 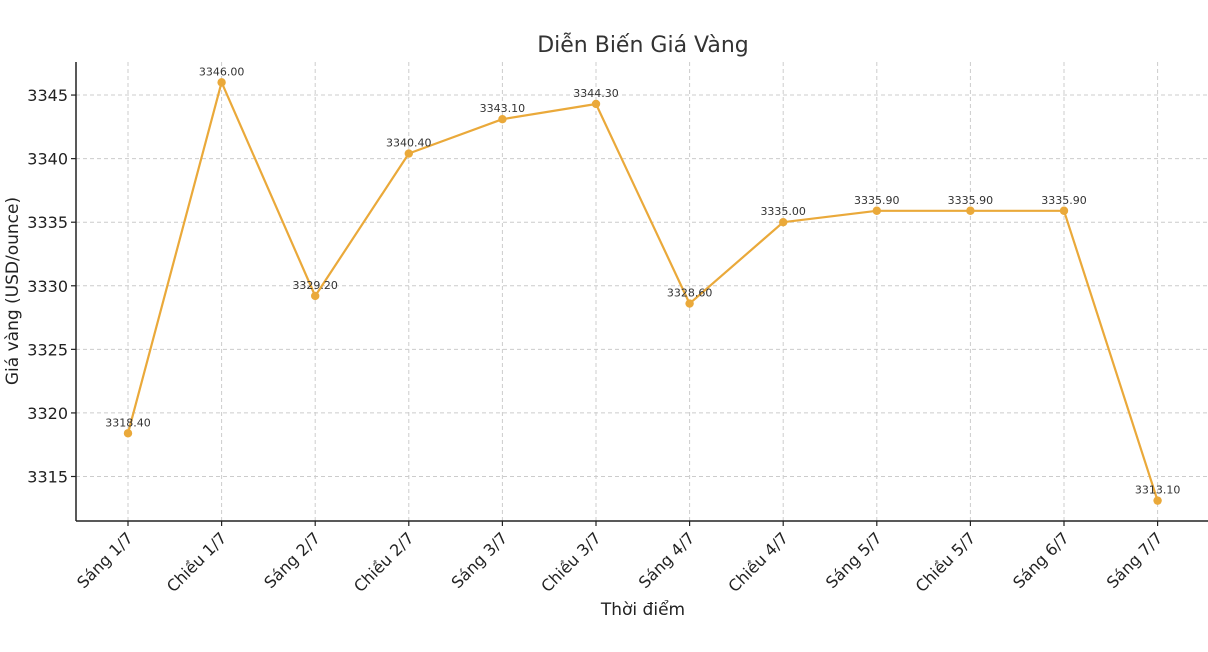 I want to click on x-tick-label: Sáng 4/7, so click(x=667, y=560).